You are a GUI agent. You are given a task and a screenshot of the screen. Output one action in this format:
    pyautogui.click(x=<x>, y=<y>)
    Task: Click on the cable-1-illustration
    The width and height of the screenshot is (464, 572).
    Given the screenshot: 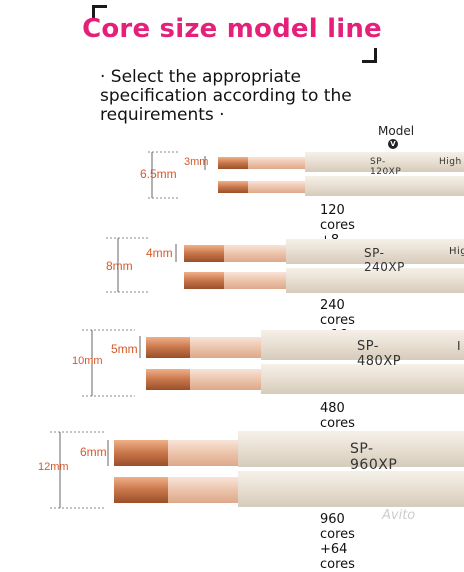 What is the action you would take?
    pyautogui.click(x=306, y=175)
    